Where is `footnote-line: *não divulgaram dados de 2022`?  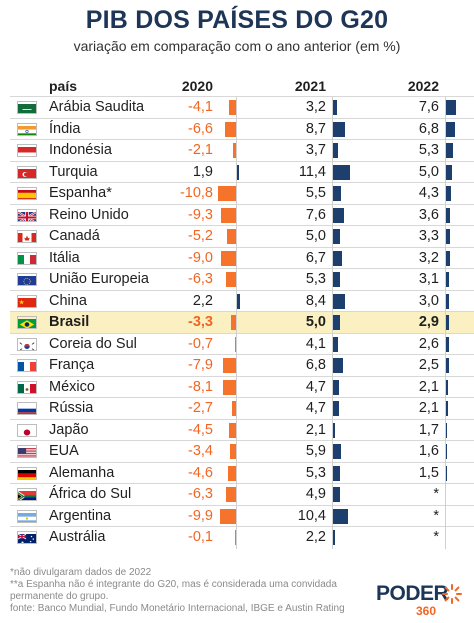
footnote-line: *não divulgaram dados de 2022 is located at coordinates (81, 572).